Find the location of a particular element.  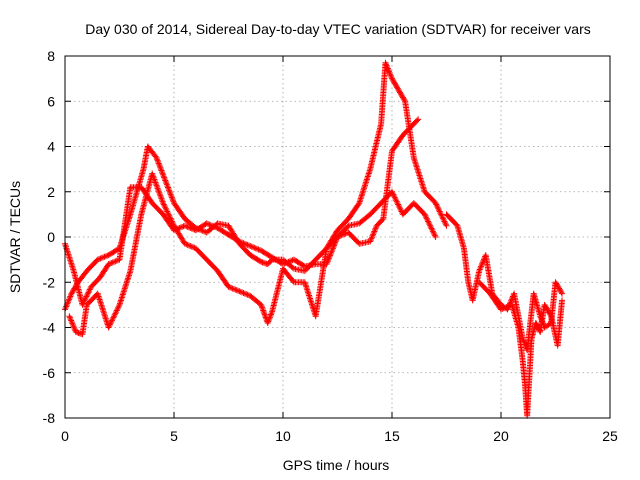

y-tick-label: 4 is located at coordinates (51, 147).